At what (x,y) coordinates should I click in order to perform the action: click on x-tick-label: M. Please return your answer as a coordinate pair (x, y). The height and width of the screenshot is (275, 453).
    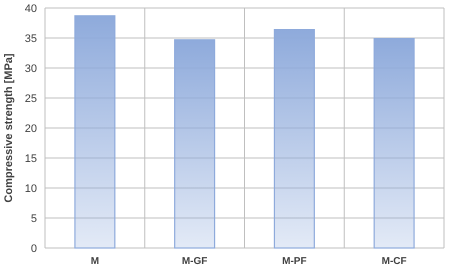
    Looking at the image, I should click on (95, 261).